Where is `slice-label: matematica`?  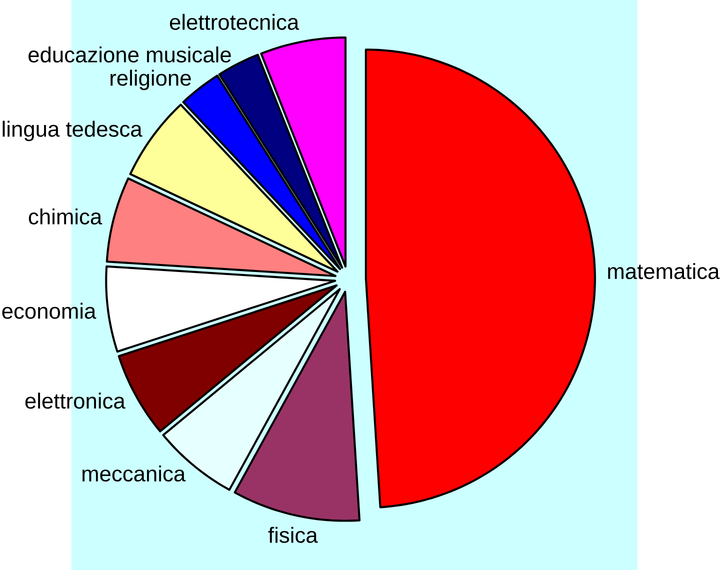 slice-label: matematica is located at coordinates (664, 271).